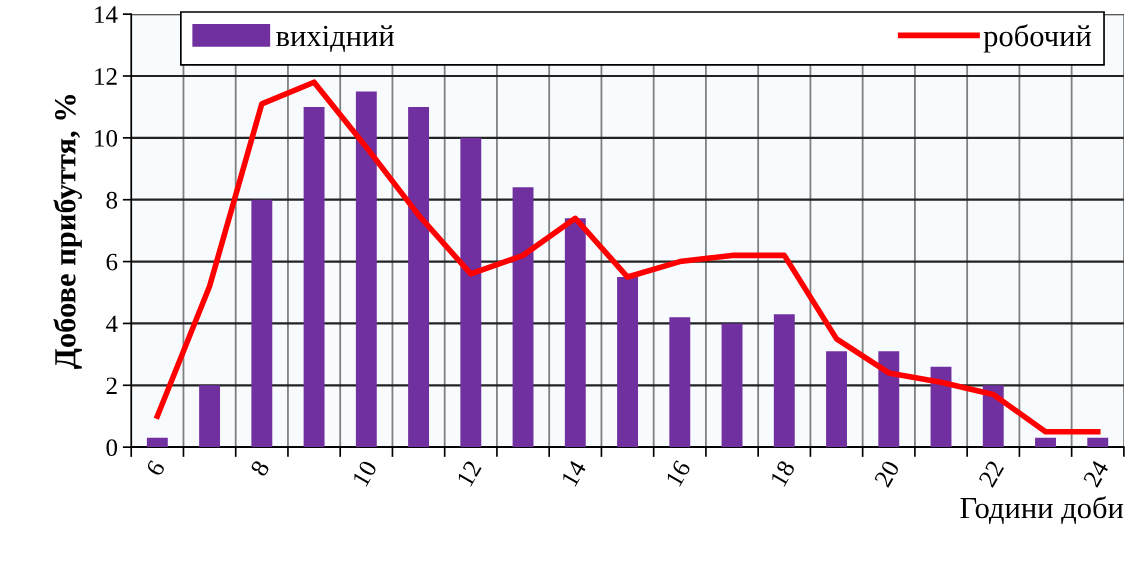 The height and width of the screenshot is (566, 1141). Describe the element at coordinates (112, 448) in the screenshot. I see `y-tick-label: 0` at that location.